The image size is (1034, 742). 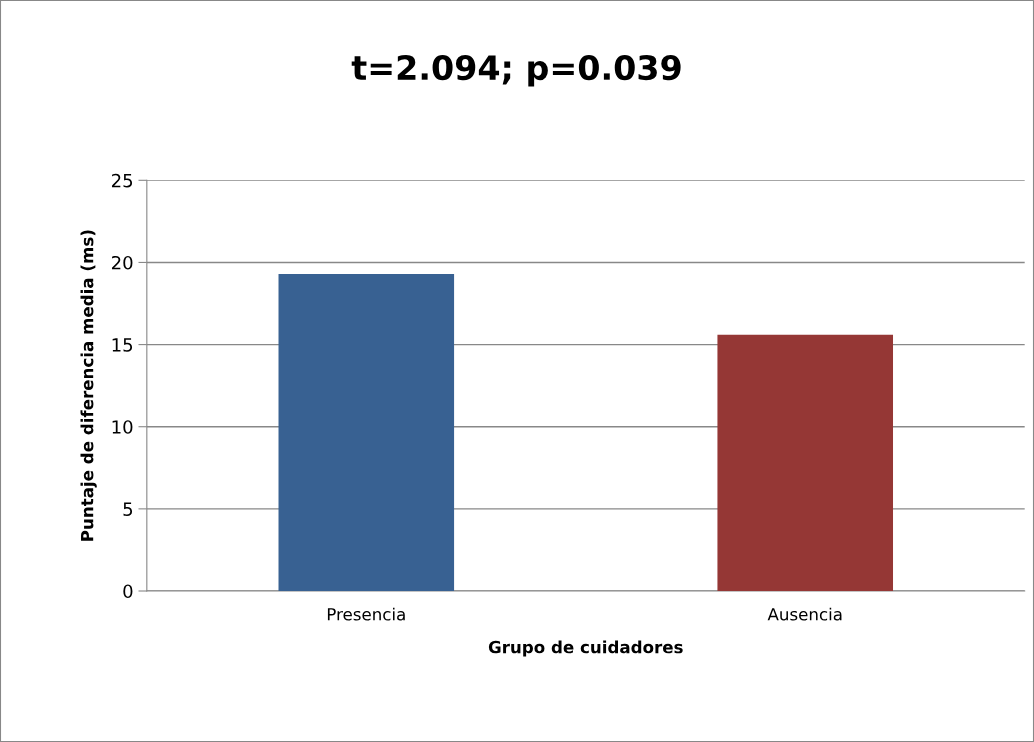 I want to click on x-tick-label: Presencia, so click(x=366, y=614).